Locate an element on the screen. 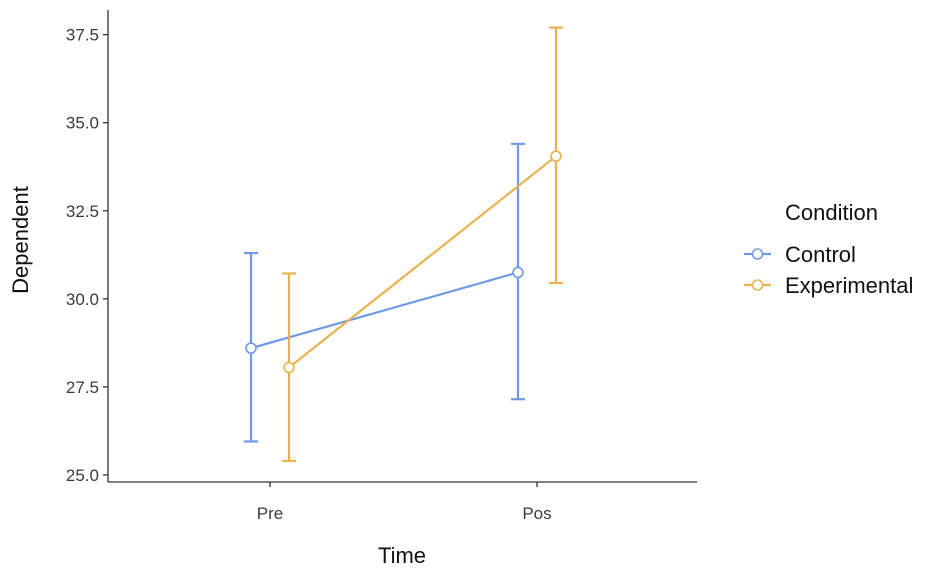 This screenshot has height=573, width=948. legend-item-experimental: Experimental is located at coordinates (828, 285).